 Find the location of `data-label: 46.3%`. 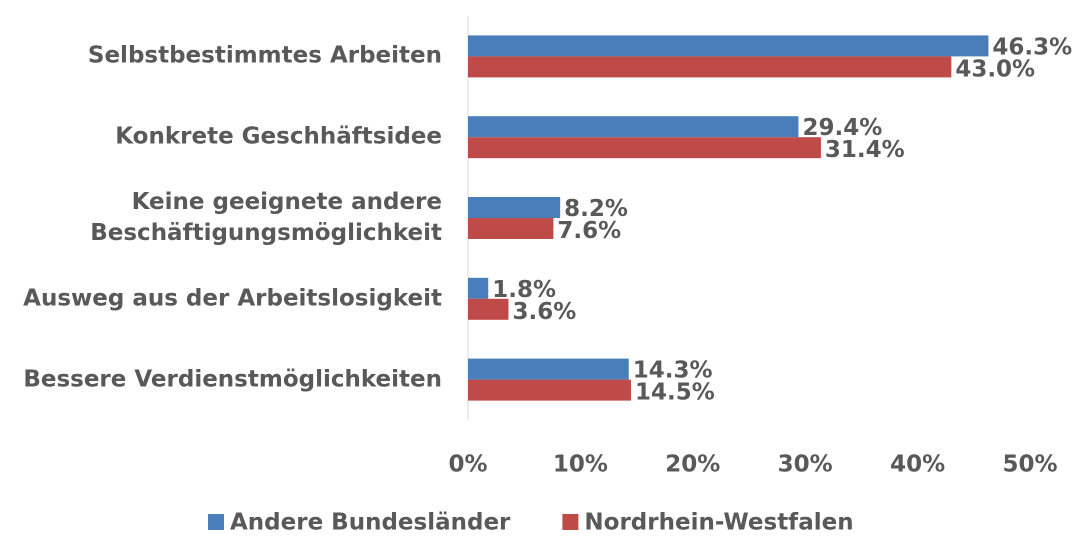

data-label: 46.3% is located at coordinates (1032, 47).